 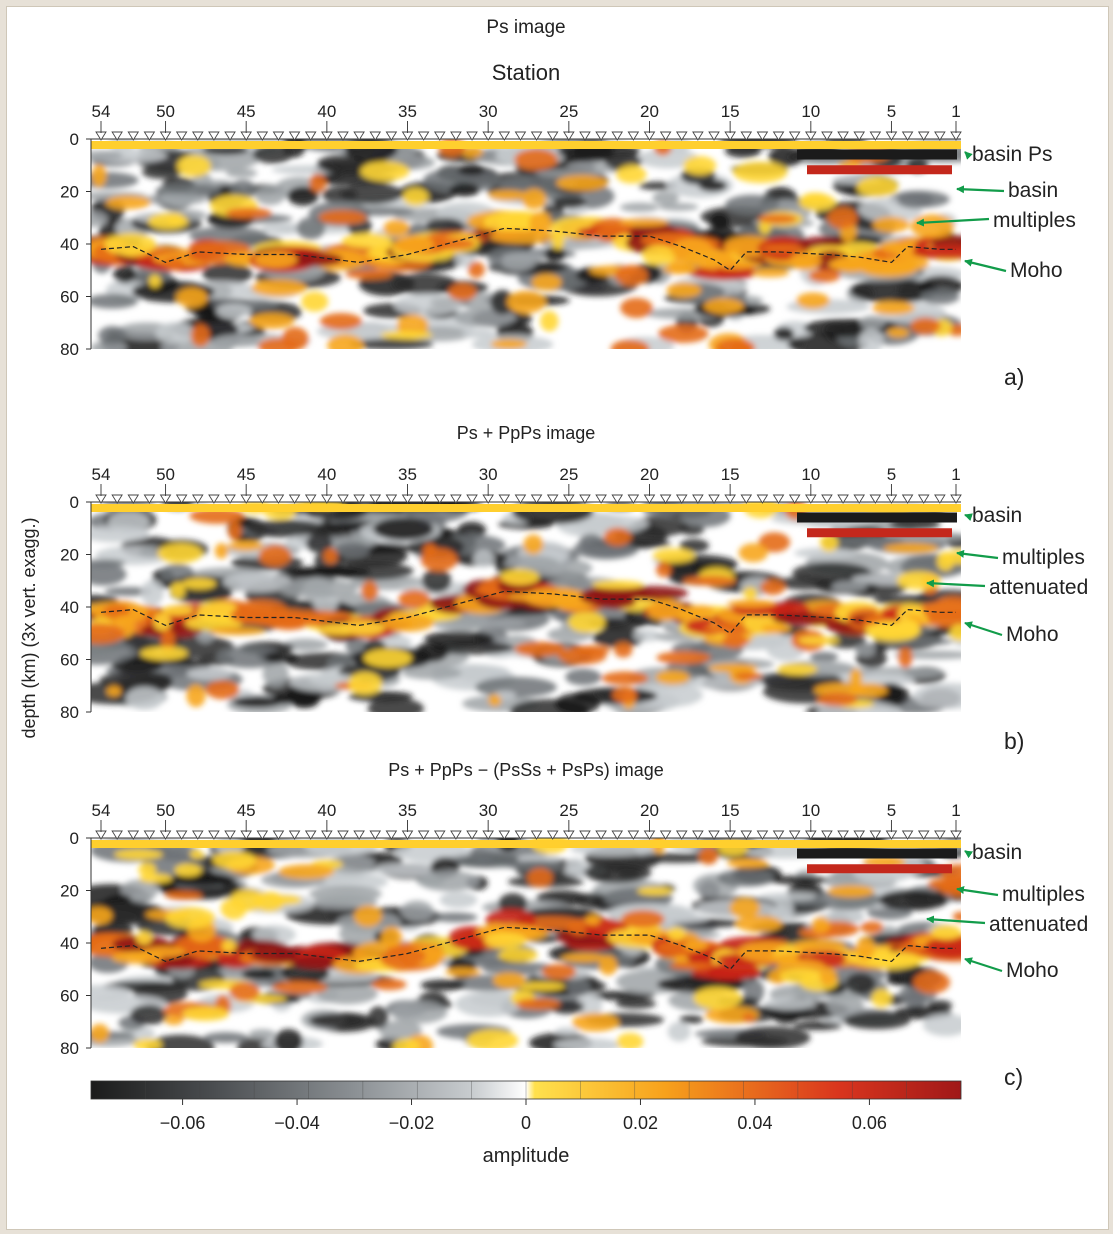 I want to click on x-tick-label: 35, so click(x=407, y=111).